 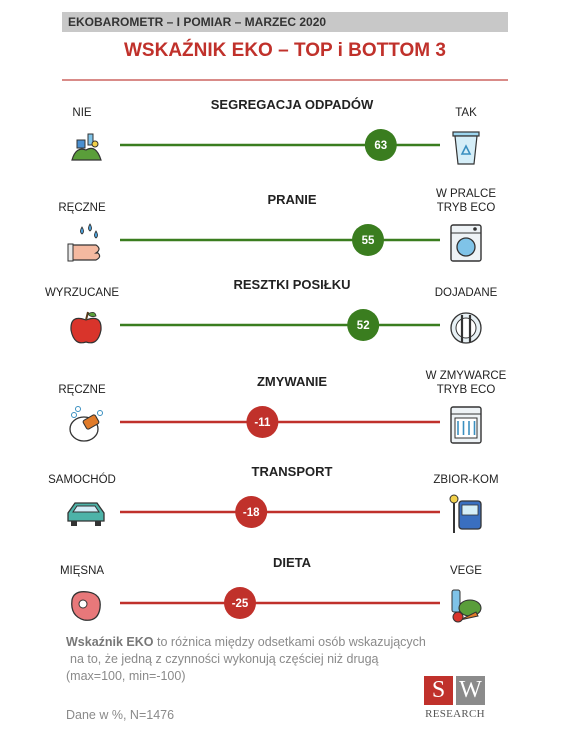 I want to click on page-title: WSKAŹNIK EKO – TOP i BOTTOM 3, so click(x=285, y=50).